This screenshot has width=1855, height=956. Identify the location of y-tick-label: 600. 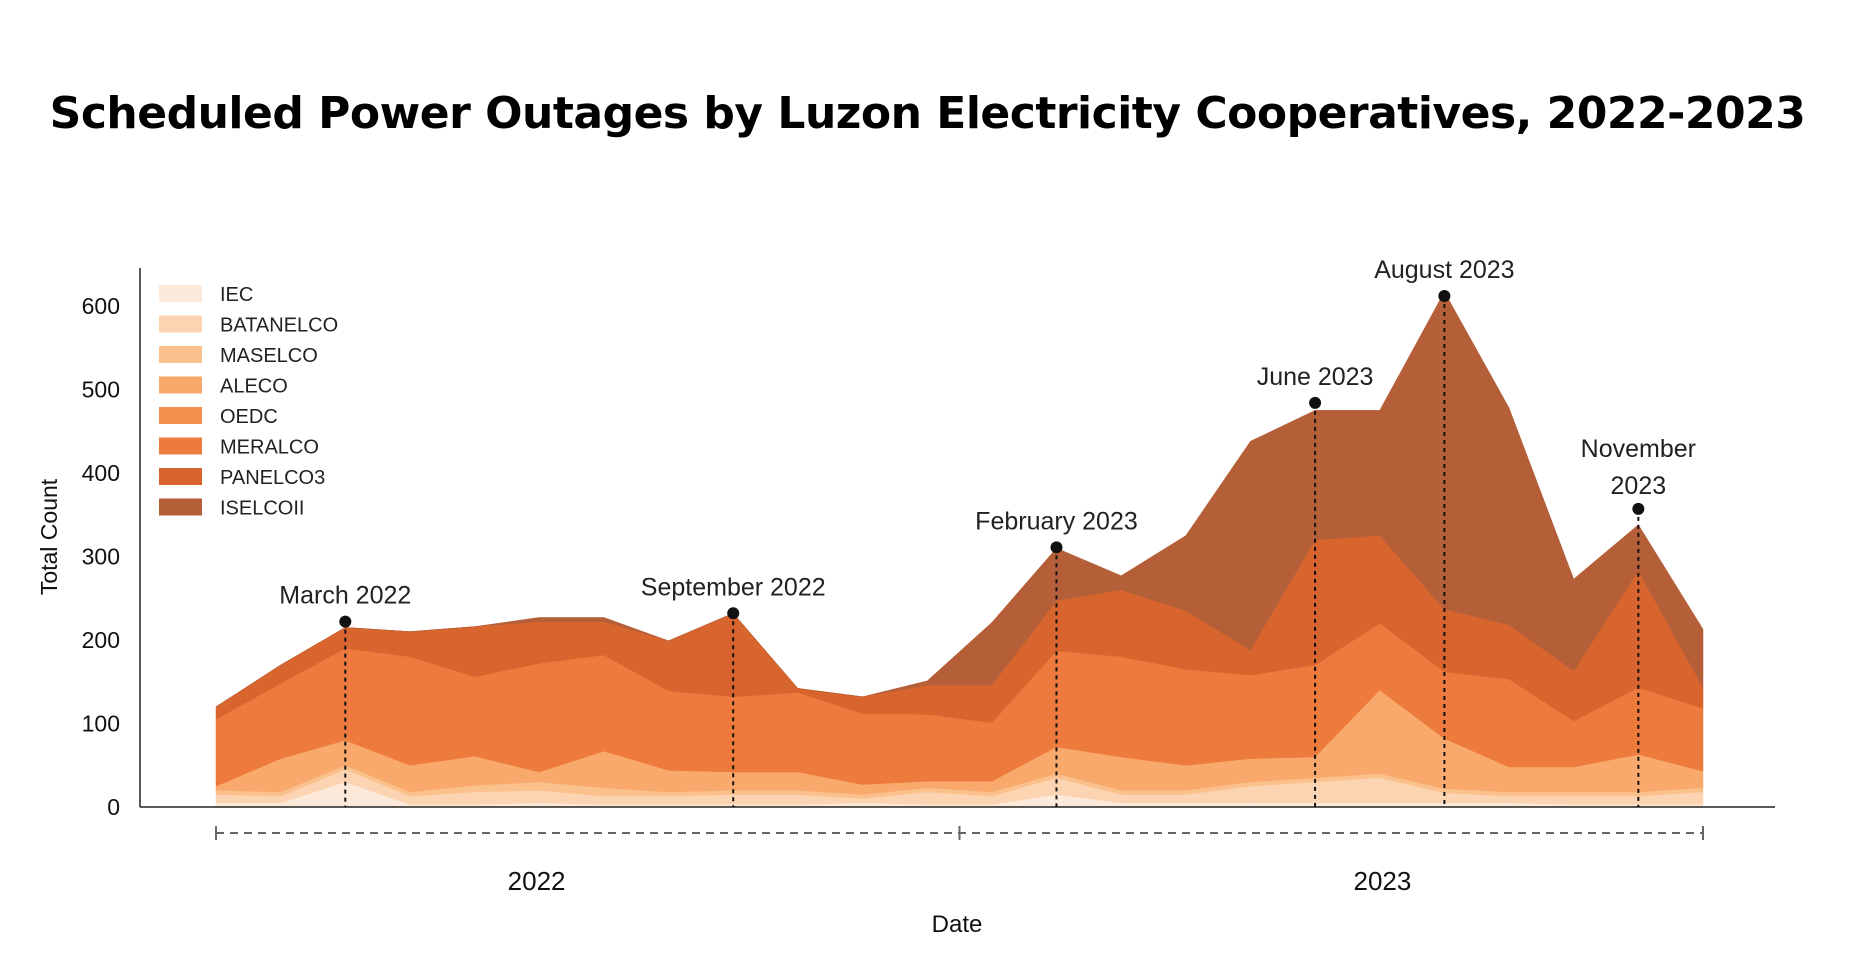
(101, 306).